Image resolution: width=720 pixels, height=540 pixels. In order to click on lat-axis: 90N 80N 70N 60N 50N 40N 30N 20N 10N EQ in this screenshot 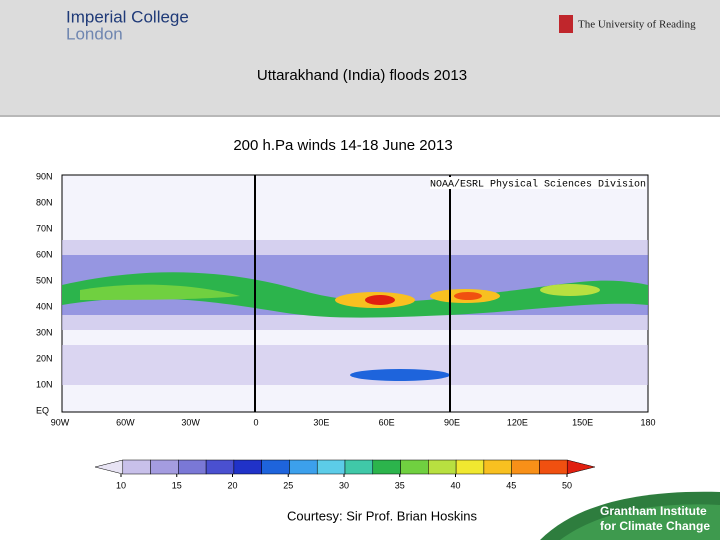, I will do `click(44, 293)`.